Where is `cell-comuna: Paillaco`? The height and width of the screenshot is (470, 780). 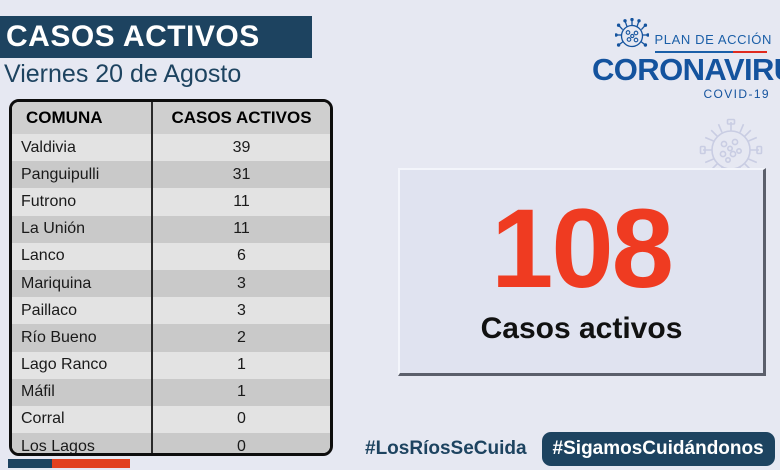 cell-comuna: Paillaco is located at coordinates (49, 310).